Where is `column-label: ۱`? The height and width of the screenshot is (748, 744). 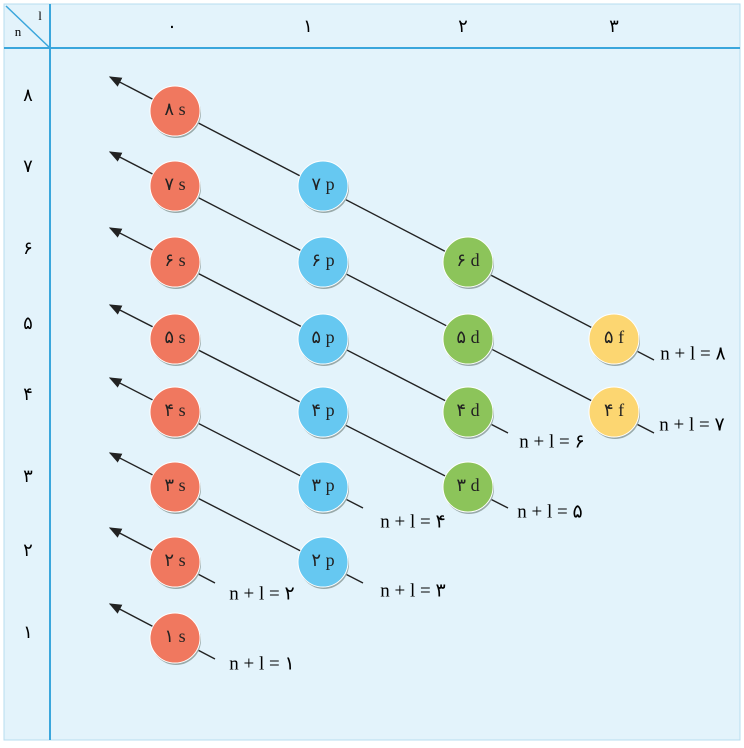 column-label: ۱ is located at coordinates (308, 26).